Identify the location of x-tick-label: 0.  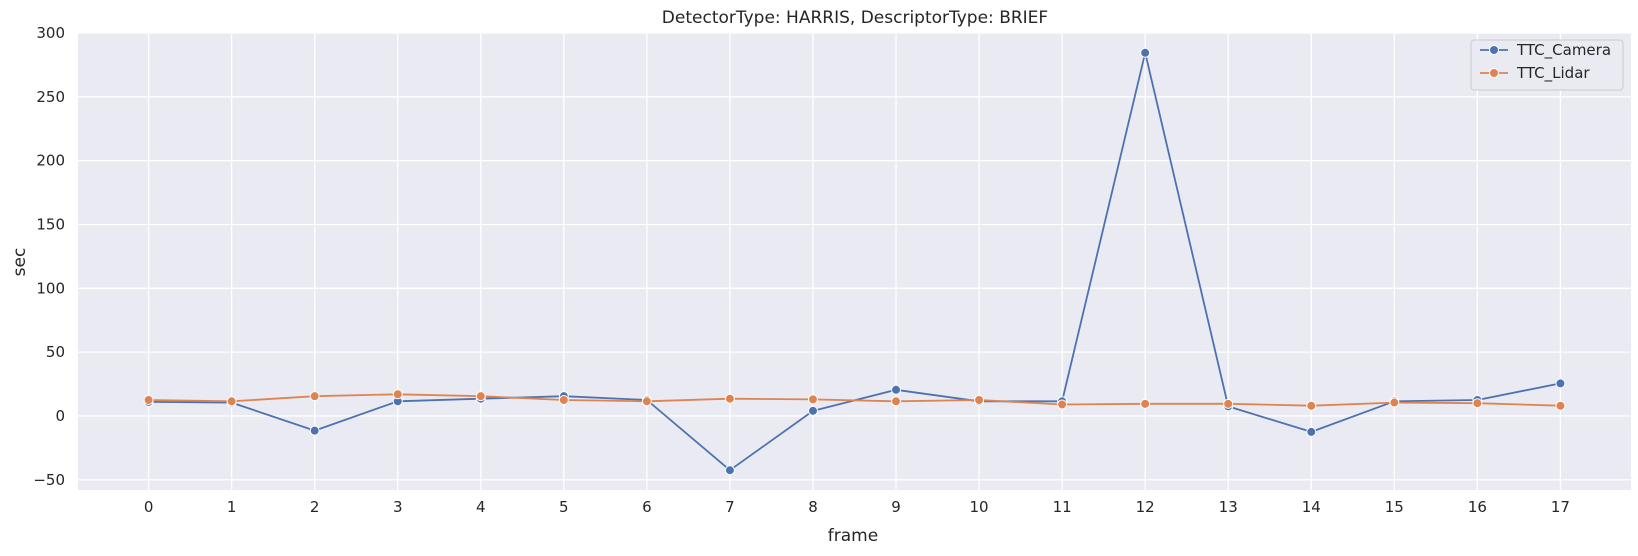
(149, 507).